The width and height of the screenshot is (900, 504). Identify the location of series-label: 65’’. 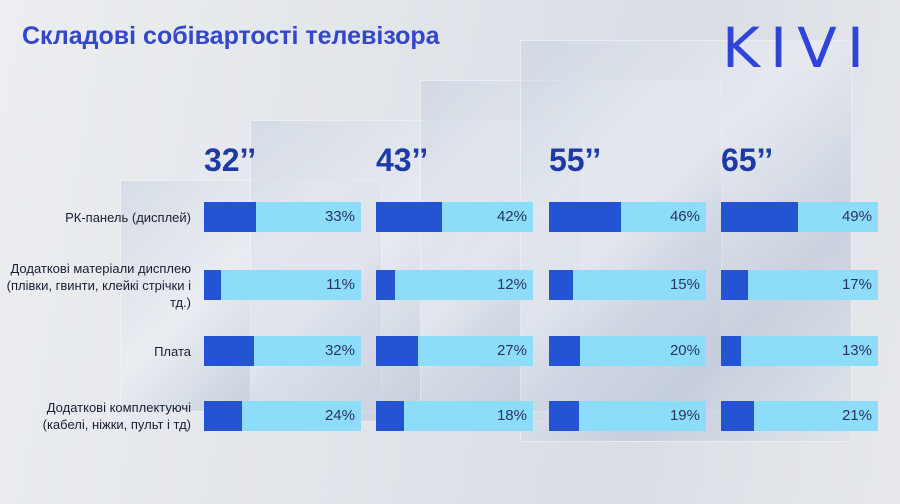
(747, 160).